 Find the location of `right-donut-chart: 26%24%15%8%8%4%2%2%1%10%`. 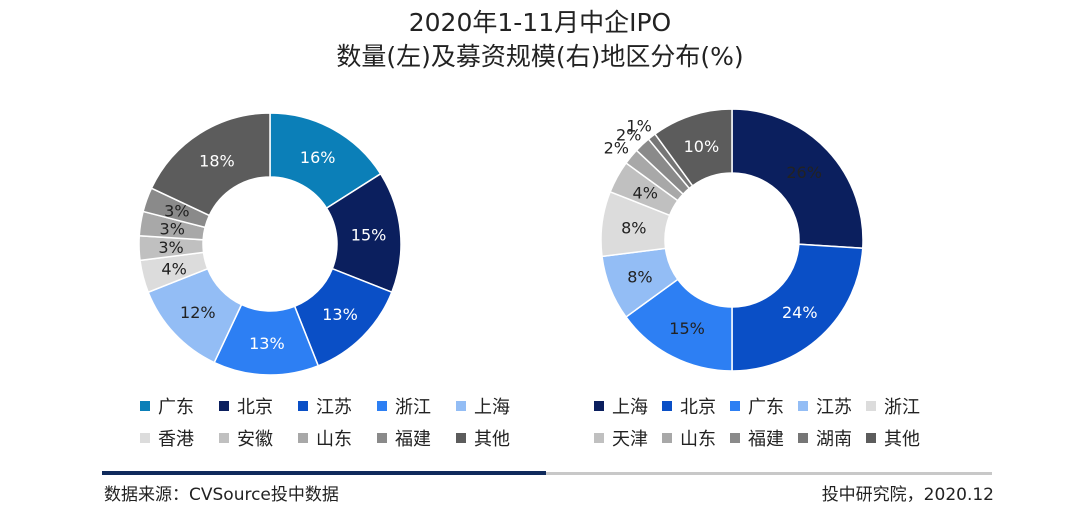

right-donut-chart: 26%24%15%8%8%4%2%2%1%10% is located at coordinates (732, 240).